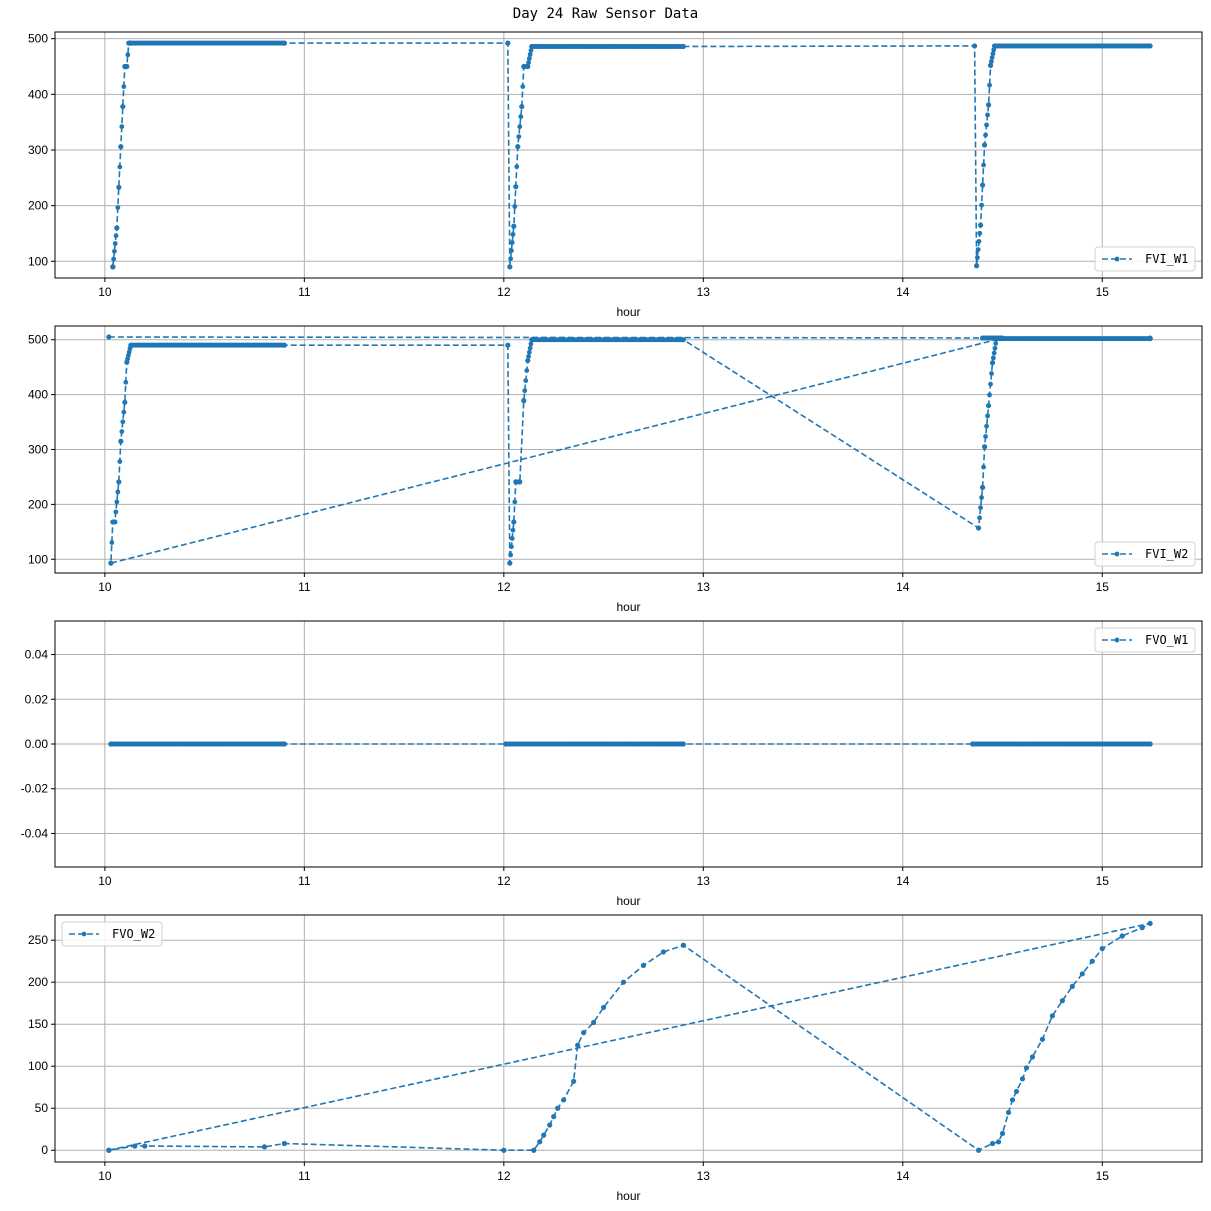 This screenshot has width=1211, height=1211. What do you see at coordinates (304, 1176) in the screenshot?
I see `x-tick-label: 11` at bounding box center [304, 1176].